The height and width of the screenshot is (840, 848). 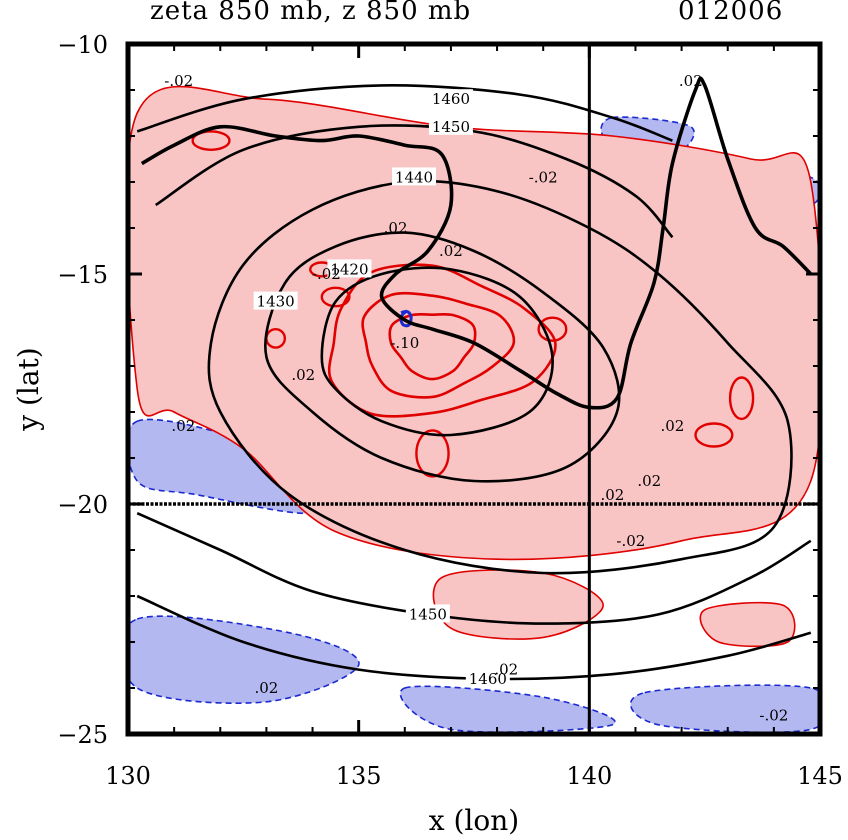 I want to click on chart-title: zeta 850 mb, z 850 mb, so click(x=311, y=13).